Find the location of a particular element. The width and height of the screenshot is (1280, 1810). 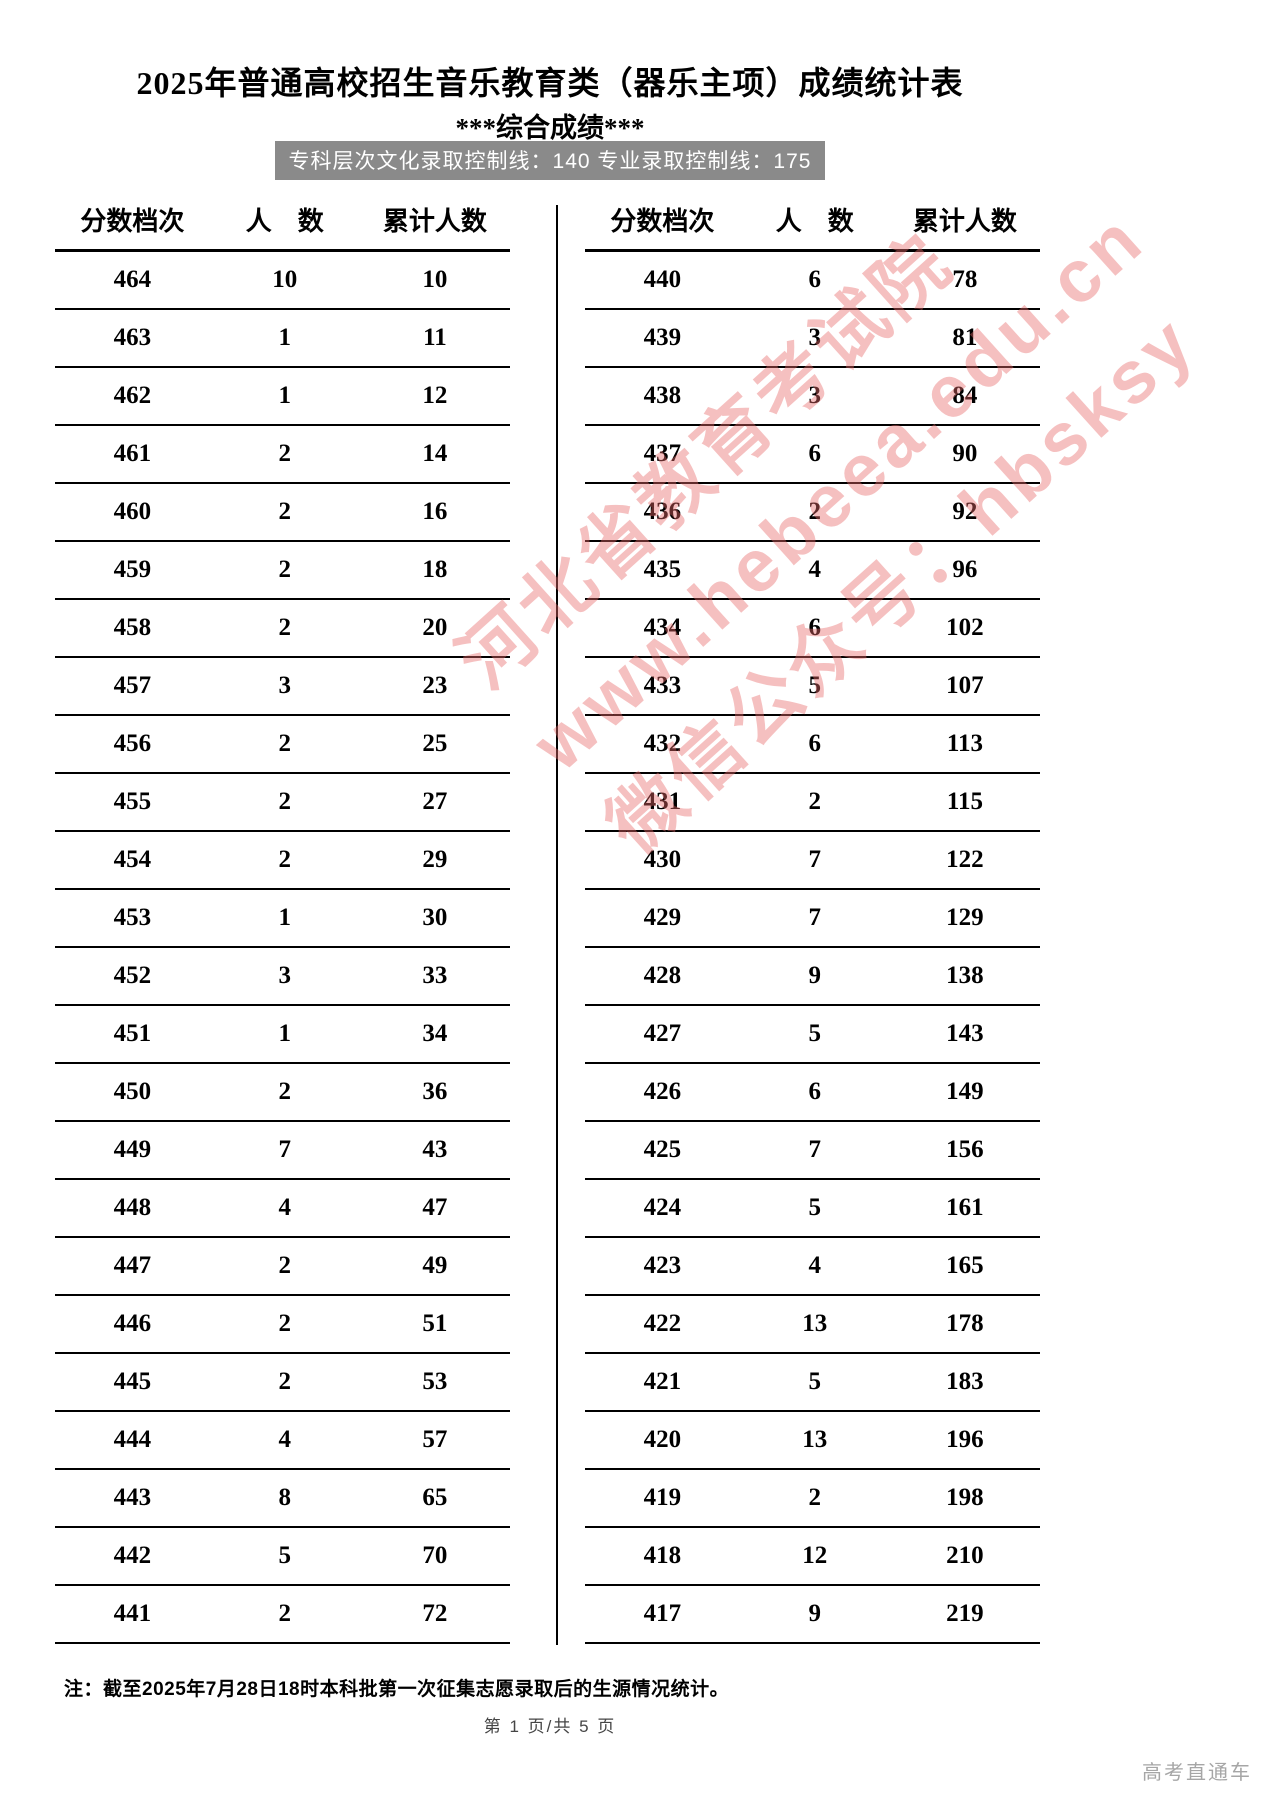

table-row: 442 5 70 is located at coordinates (282, 1557).